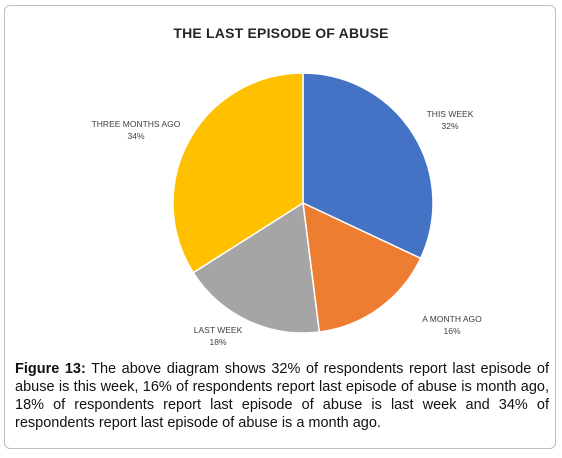 The width and height of the screenshot is (562, 458). Describe the element at coordinates (362, 267) in the screenshot. I see `pie-slice-a-month-ago` at that location.